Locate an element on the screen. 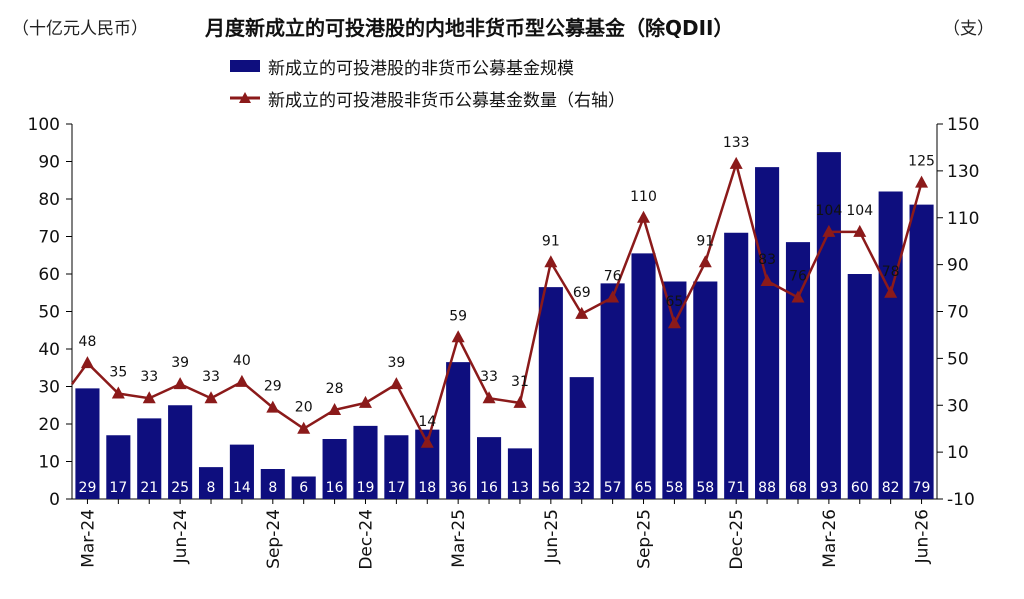  bar-value-label: 19 is located at coordinates (366, 488).